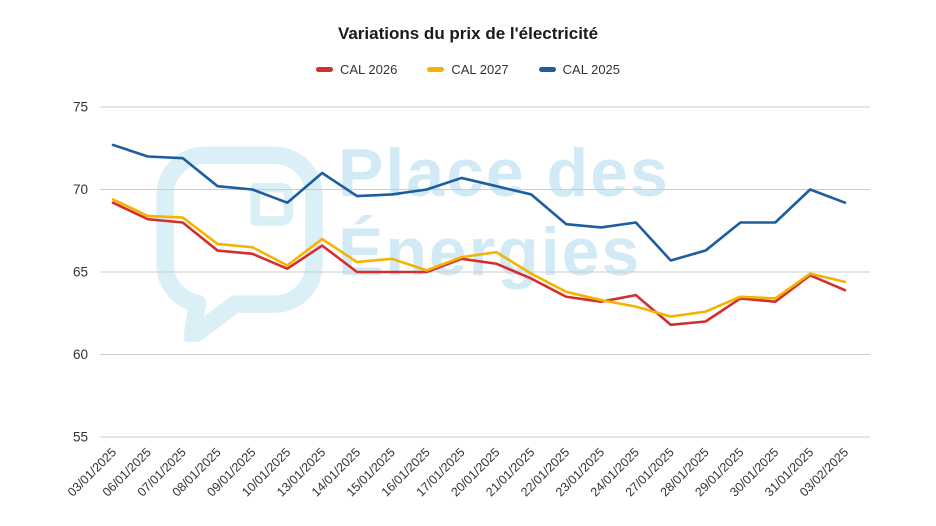  What do you see at coordinates (468, 33) in the screenshot?
I see `chart-title: Variations du prix de l'électricité` at bounding box center [468, 33].